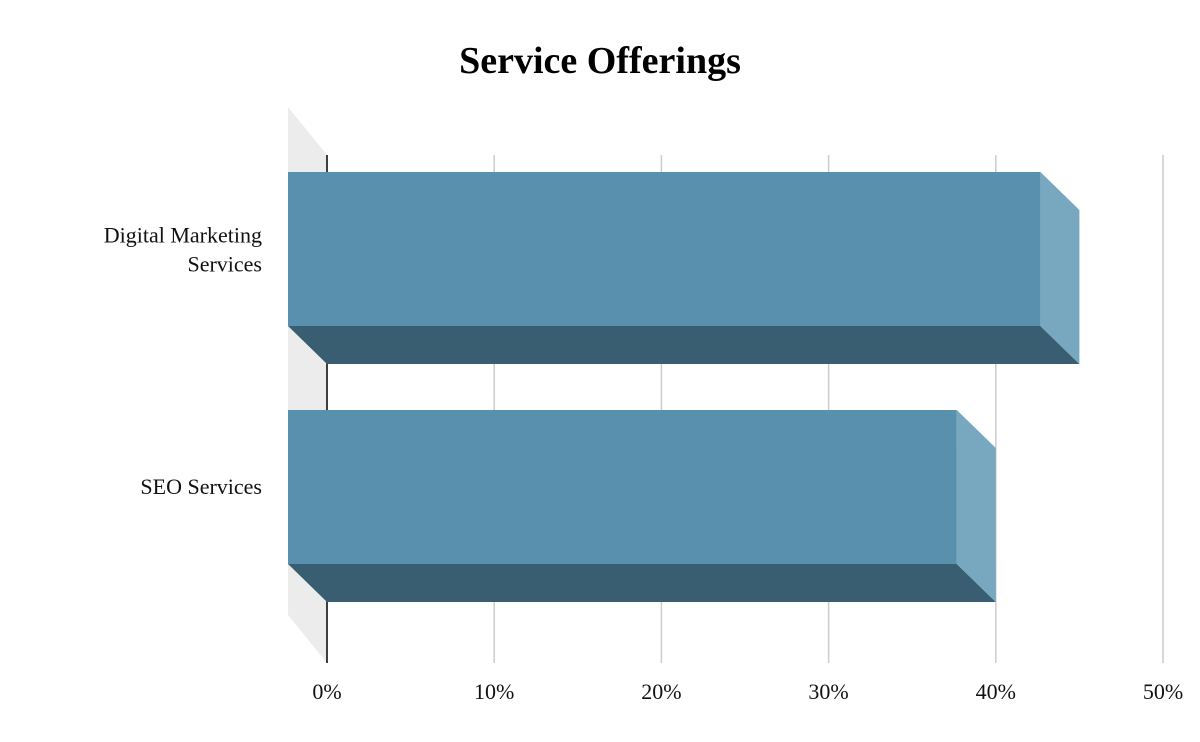 Image resolution: width=1200 pixels, height=742 pixels. Describe the element at coordinates (494, 691) in the screenshot. I see `x-tick-label: 10%` at that location.